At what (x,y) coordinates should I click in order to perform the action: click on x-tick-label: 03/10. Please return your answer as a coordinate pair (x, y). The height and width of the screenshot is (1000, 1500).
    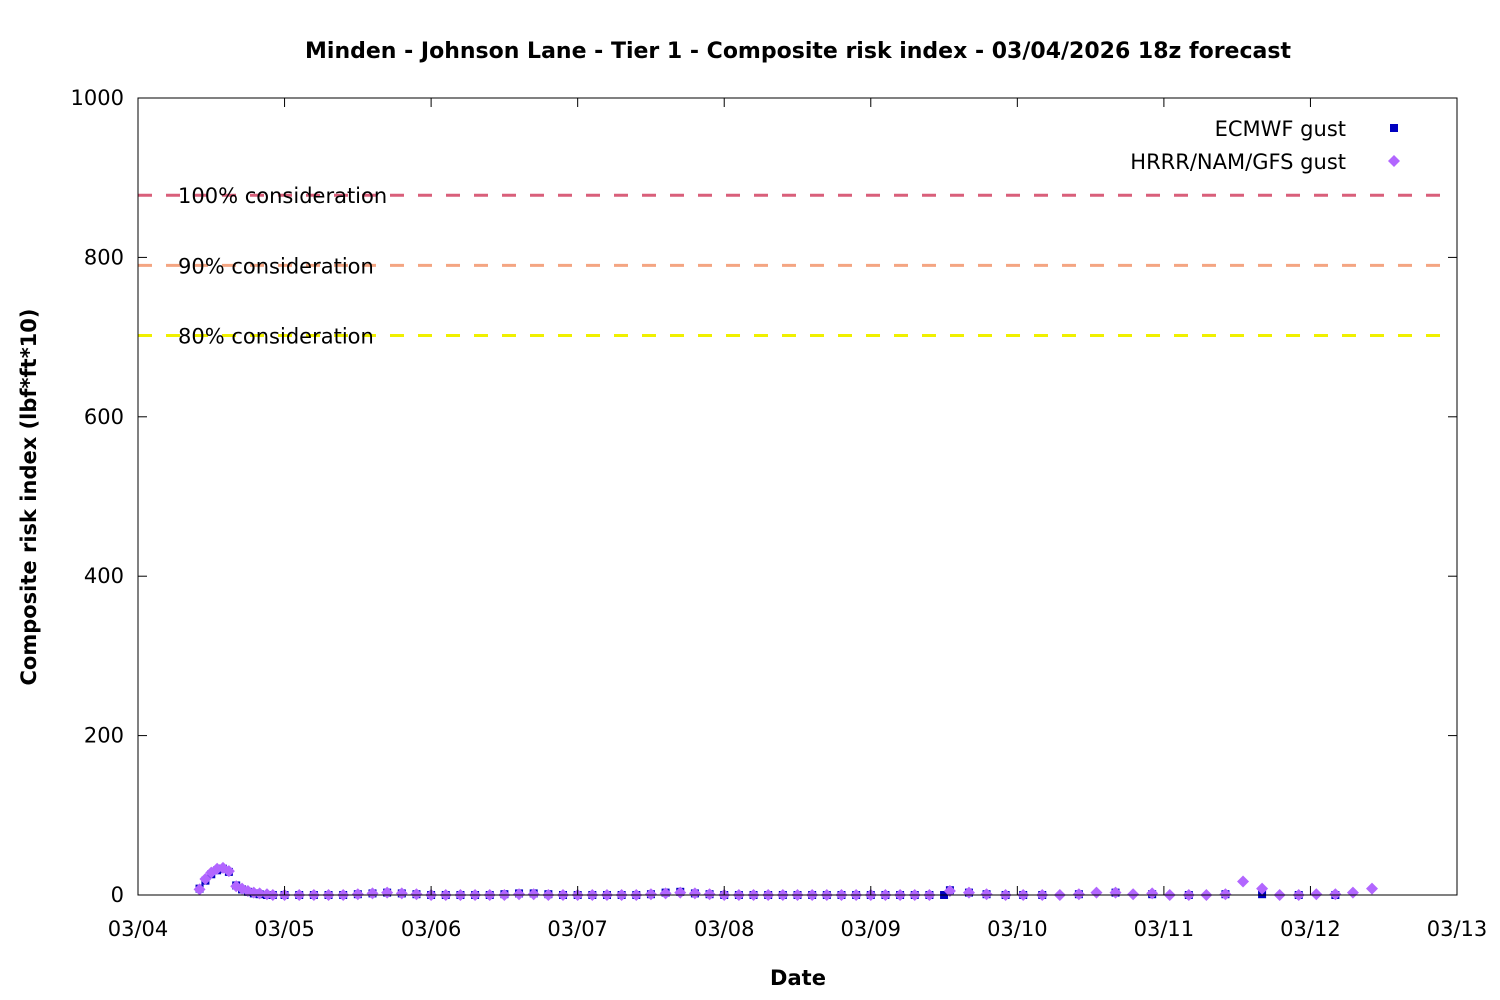
    Looking at the image, I should click on (1017, 929).